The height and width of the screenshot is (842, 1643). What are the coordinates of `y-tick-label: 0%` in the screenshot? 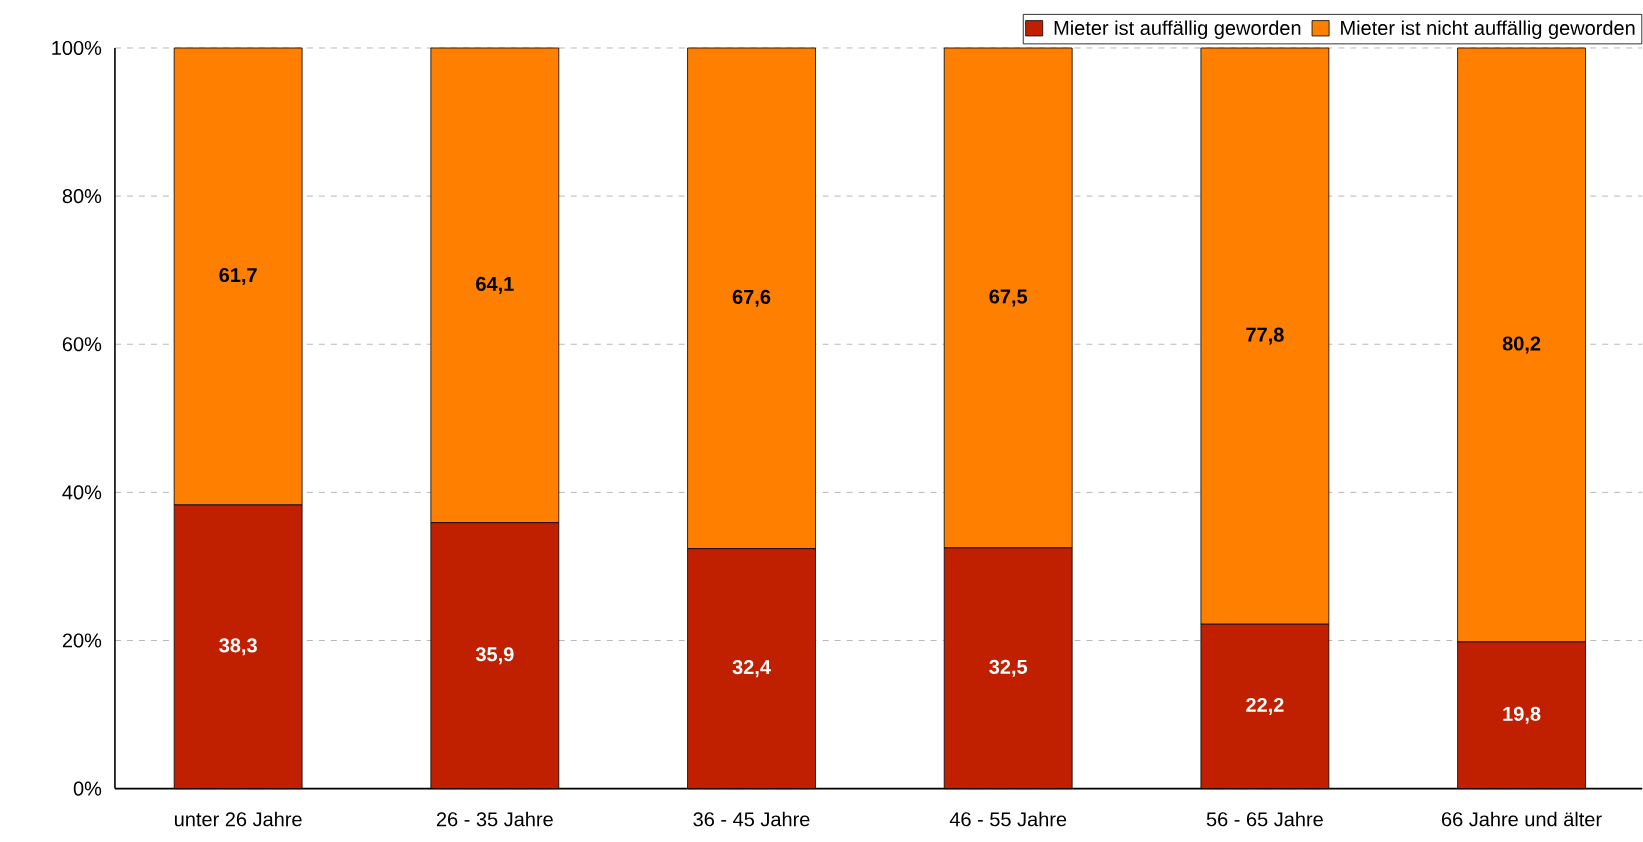 It's located at (87, 788).